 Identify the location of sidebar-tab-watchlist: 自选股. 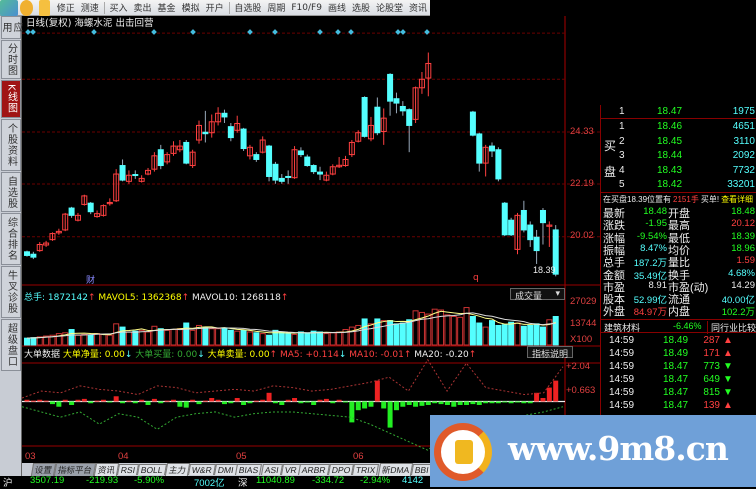
(11, 192).